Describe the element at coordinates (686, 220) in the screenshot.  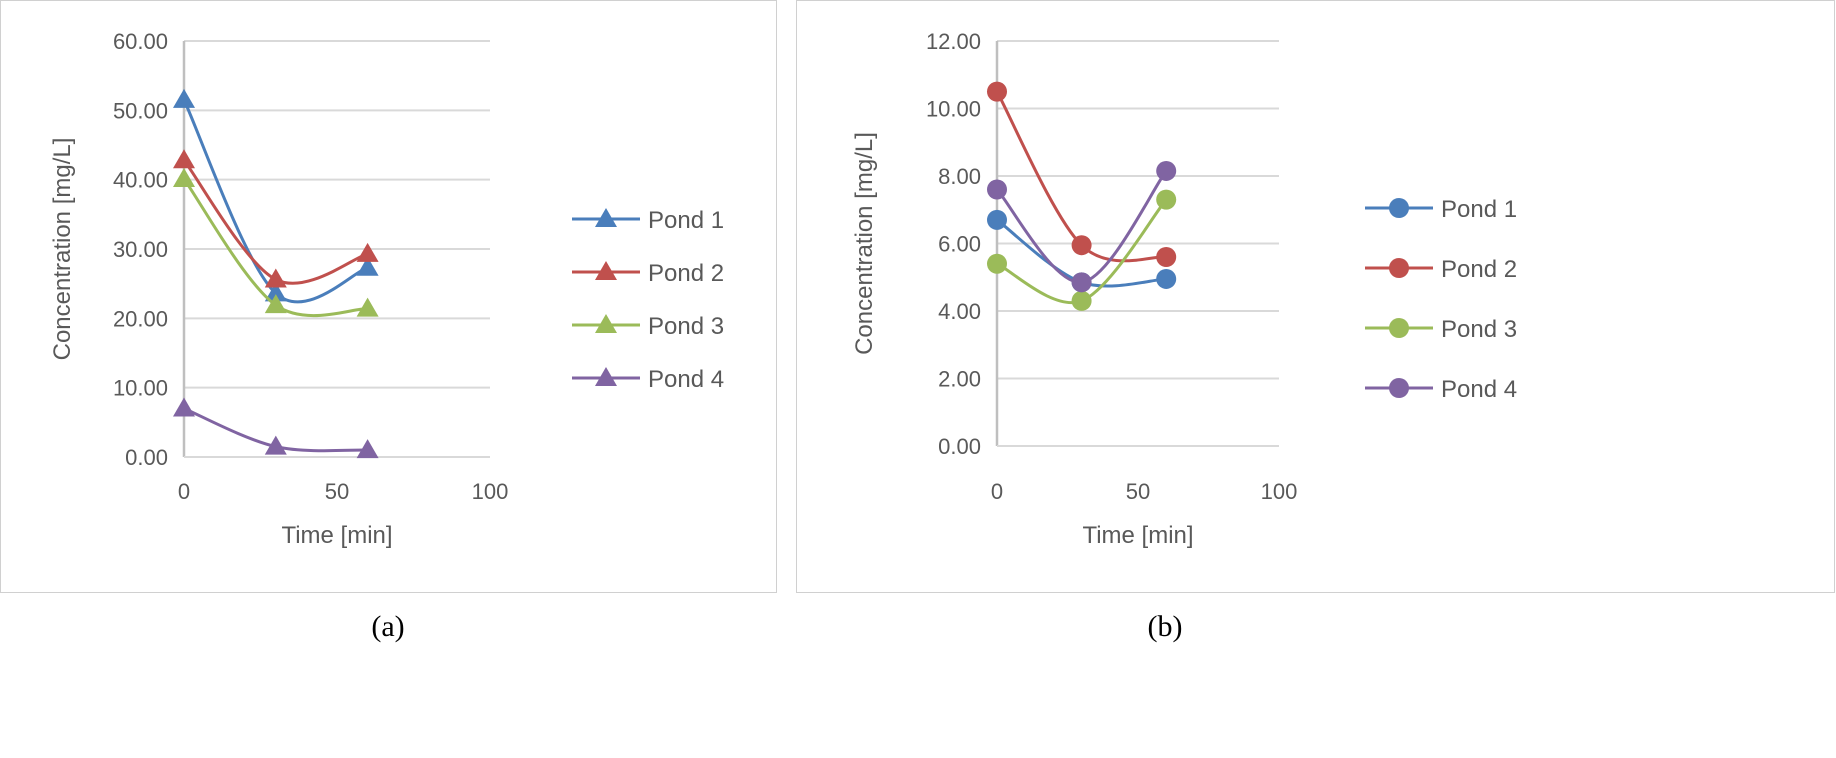
I see `chart-a-legend-label: Pond 1` at that location.